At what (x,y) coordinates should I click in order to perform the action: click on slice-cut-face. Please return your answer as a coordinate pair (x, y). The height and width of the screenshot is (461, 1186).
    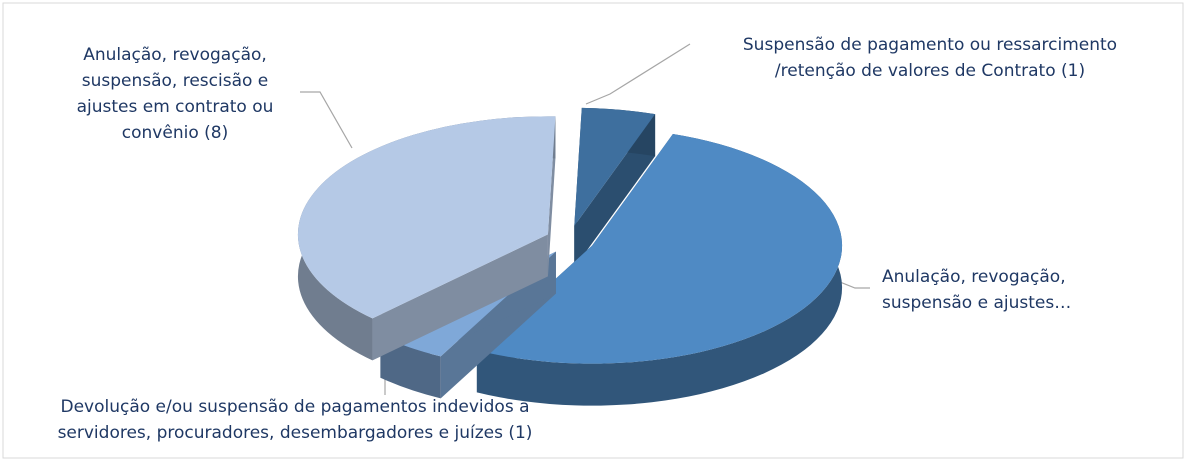
    Looking at the image, I should click on (460, 297).